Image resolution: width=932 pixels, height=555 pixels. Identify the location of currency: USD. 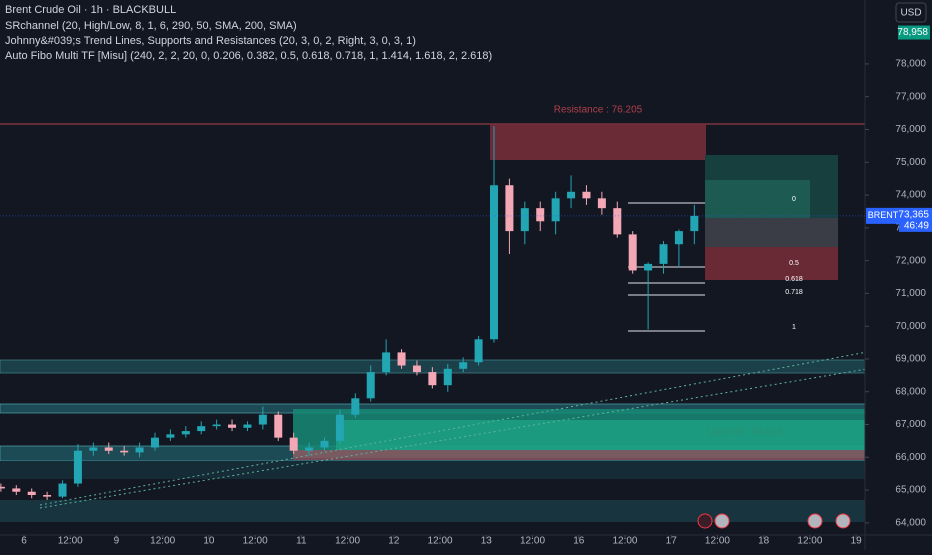
(910, 13).